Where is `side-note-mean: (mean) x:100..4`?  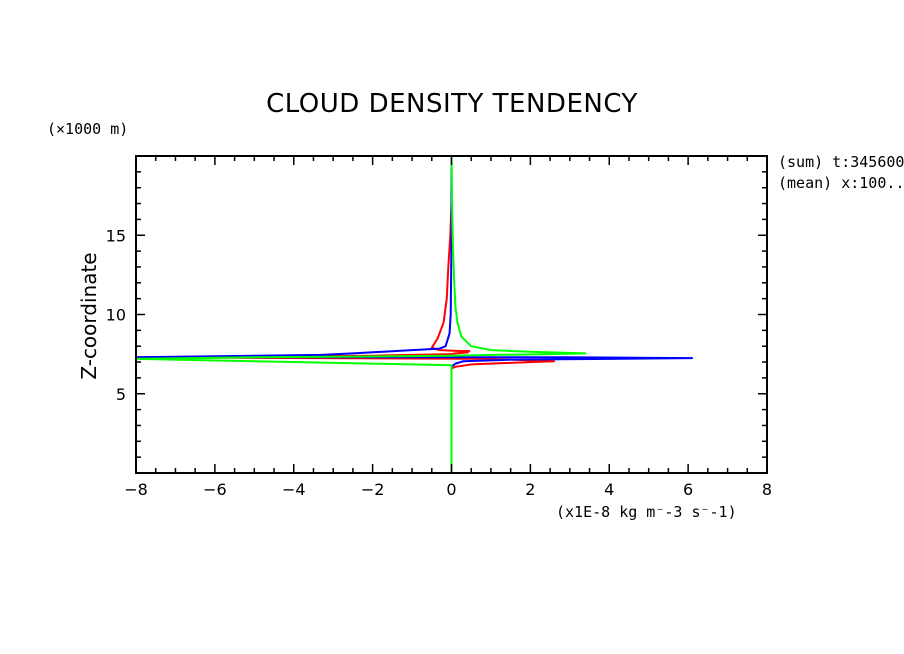 side-note-mean: (mean) x:100..4 is located at coordinates (841, 183).